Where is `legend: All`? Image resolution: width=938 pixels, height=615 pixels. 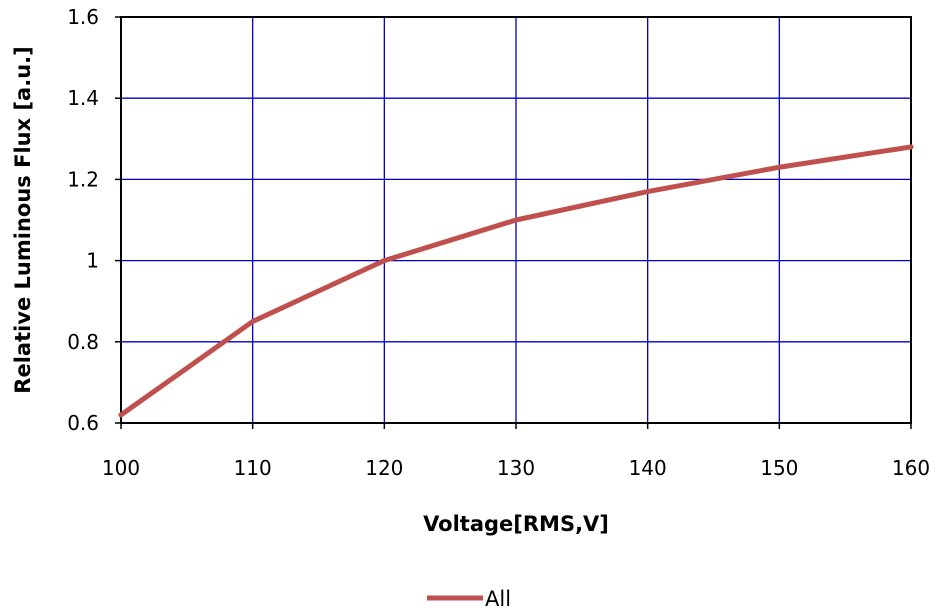 legend: All is located at coordinates (469, 599).